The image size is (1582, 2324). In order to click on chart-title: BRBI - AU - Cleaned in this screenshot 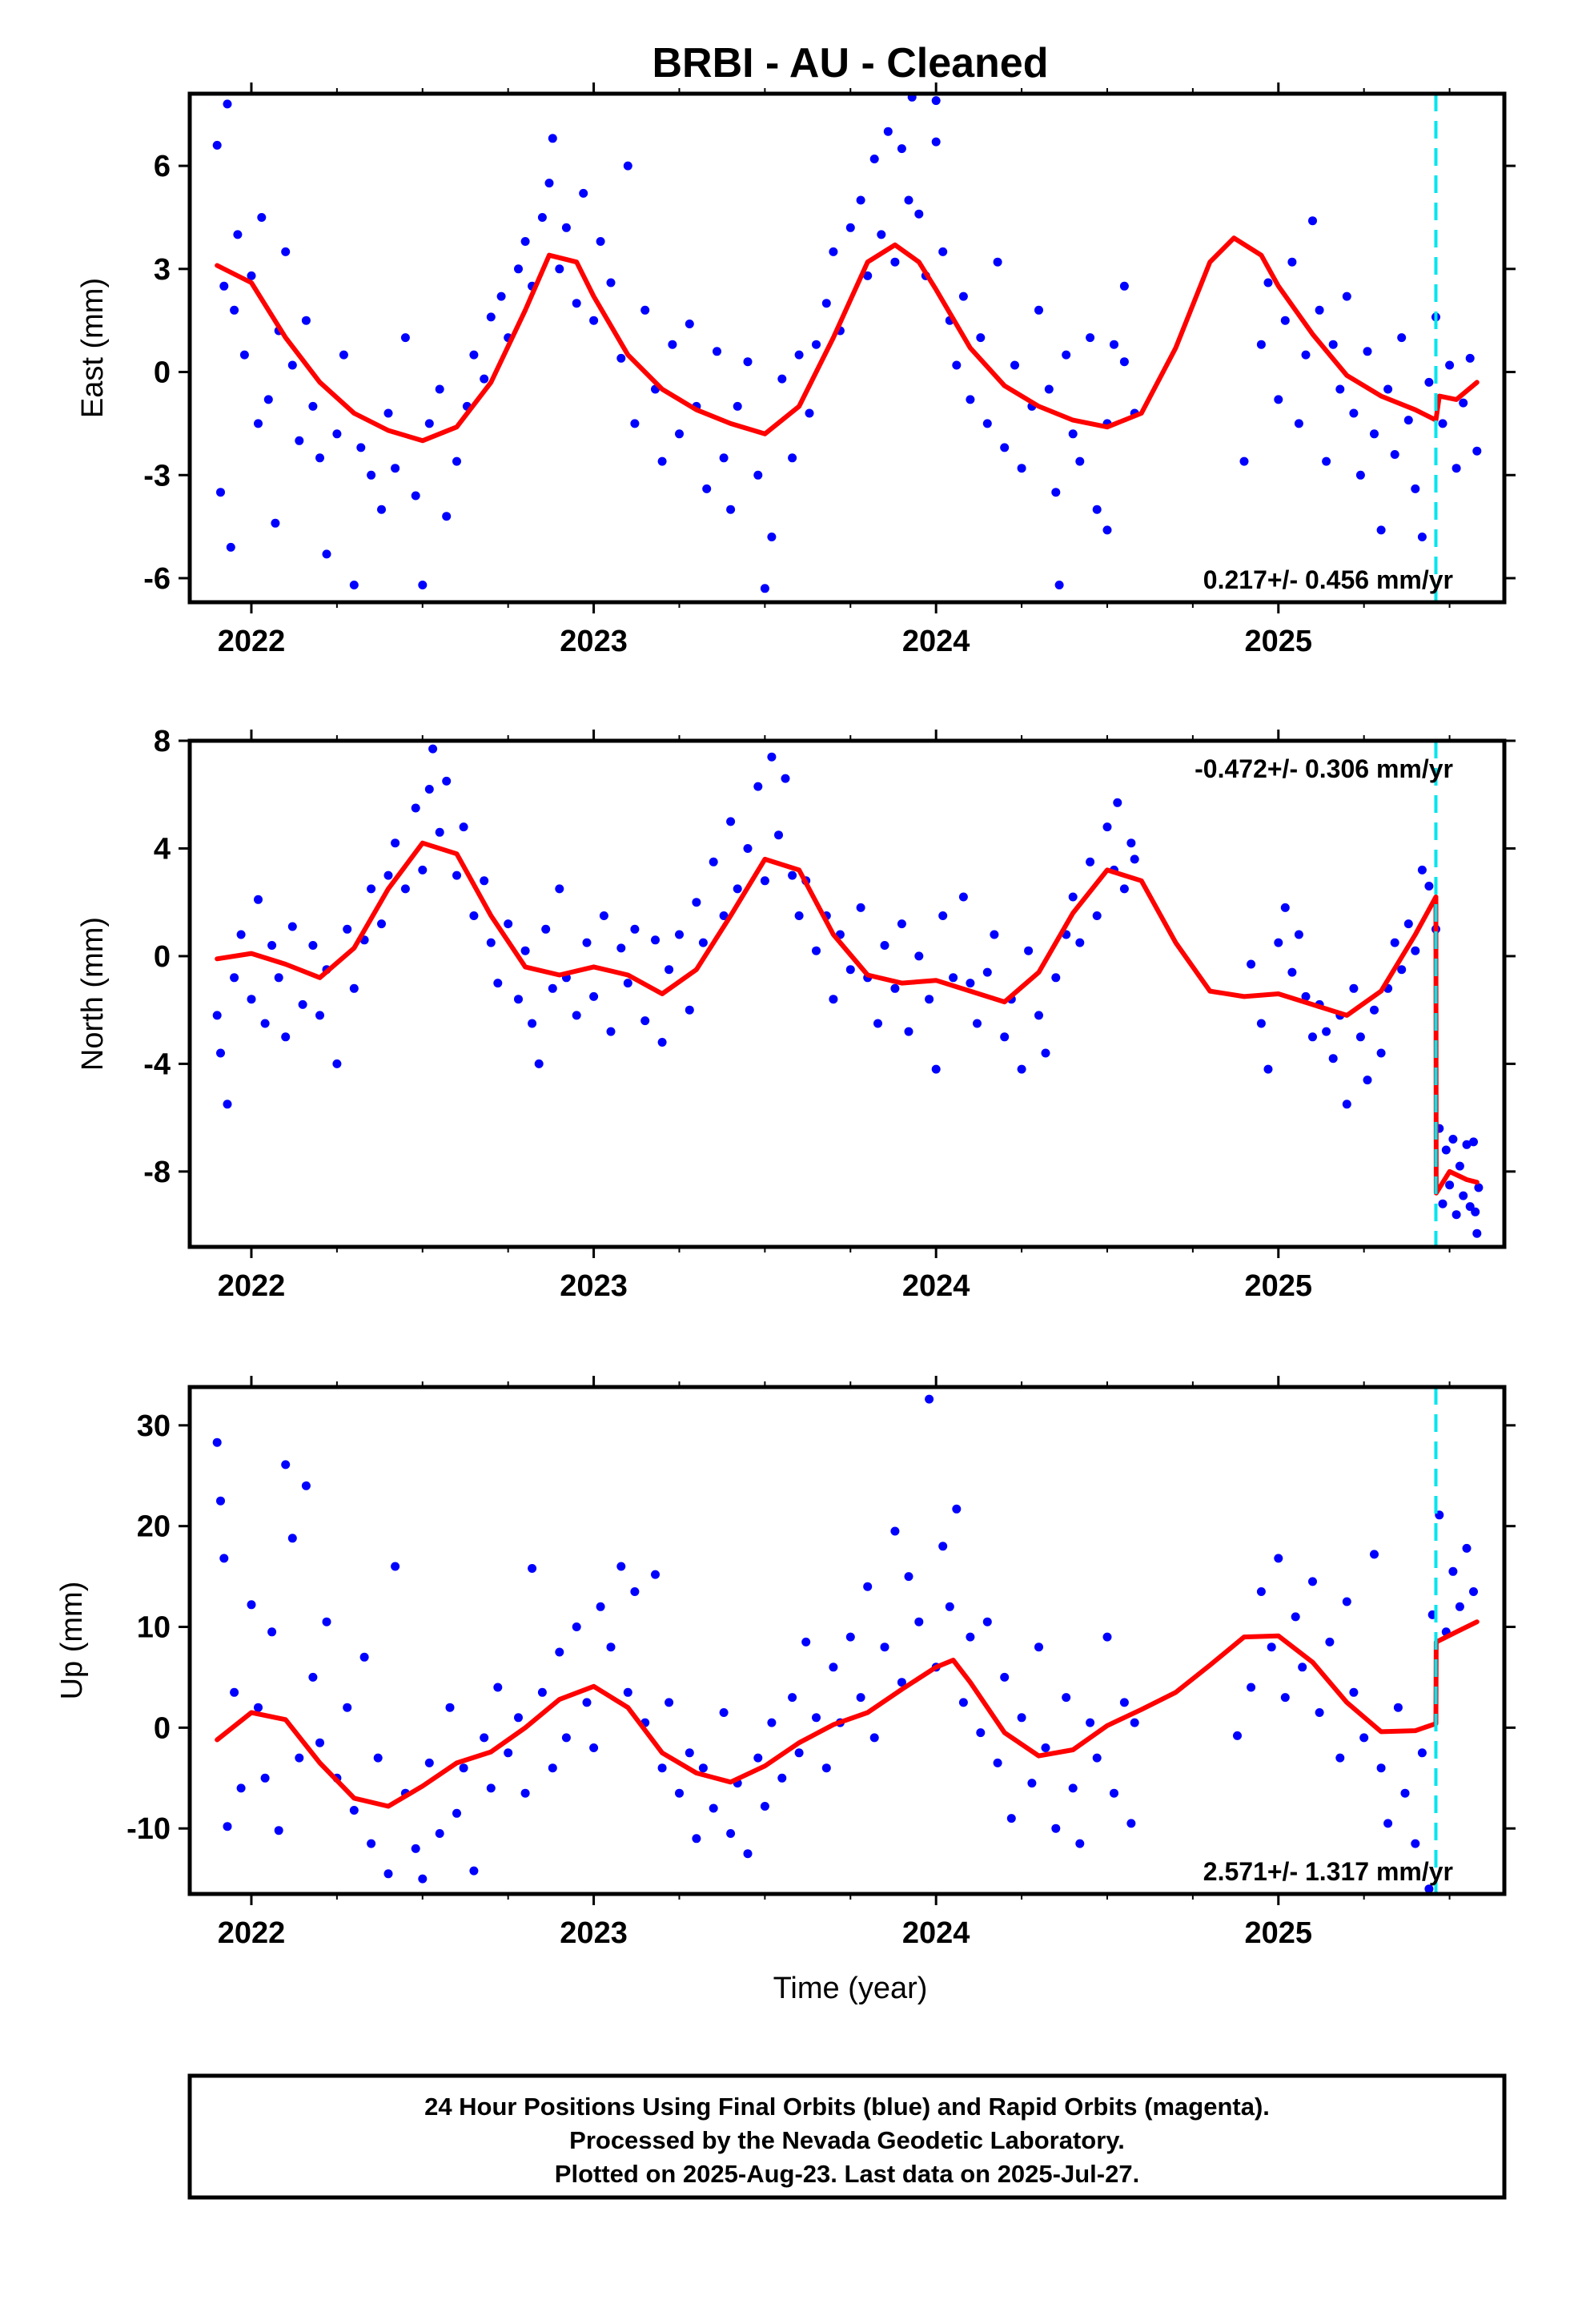, I will do `click(850, 63)`.